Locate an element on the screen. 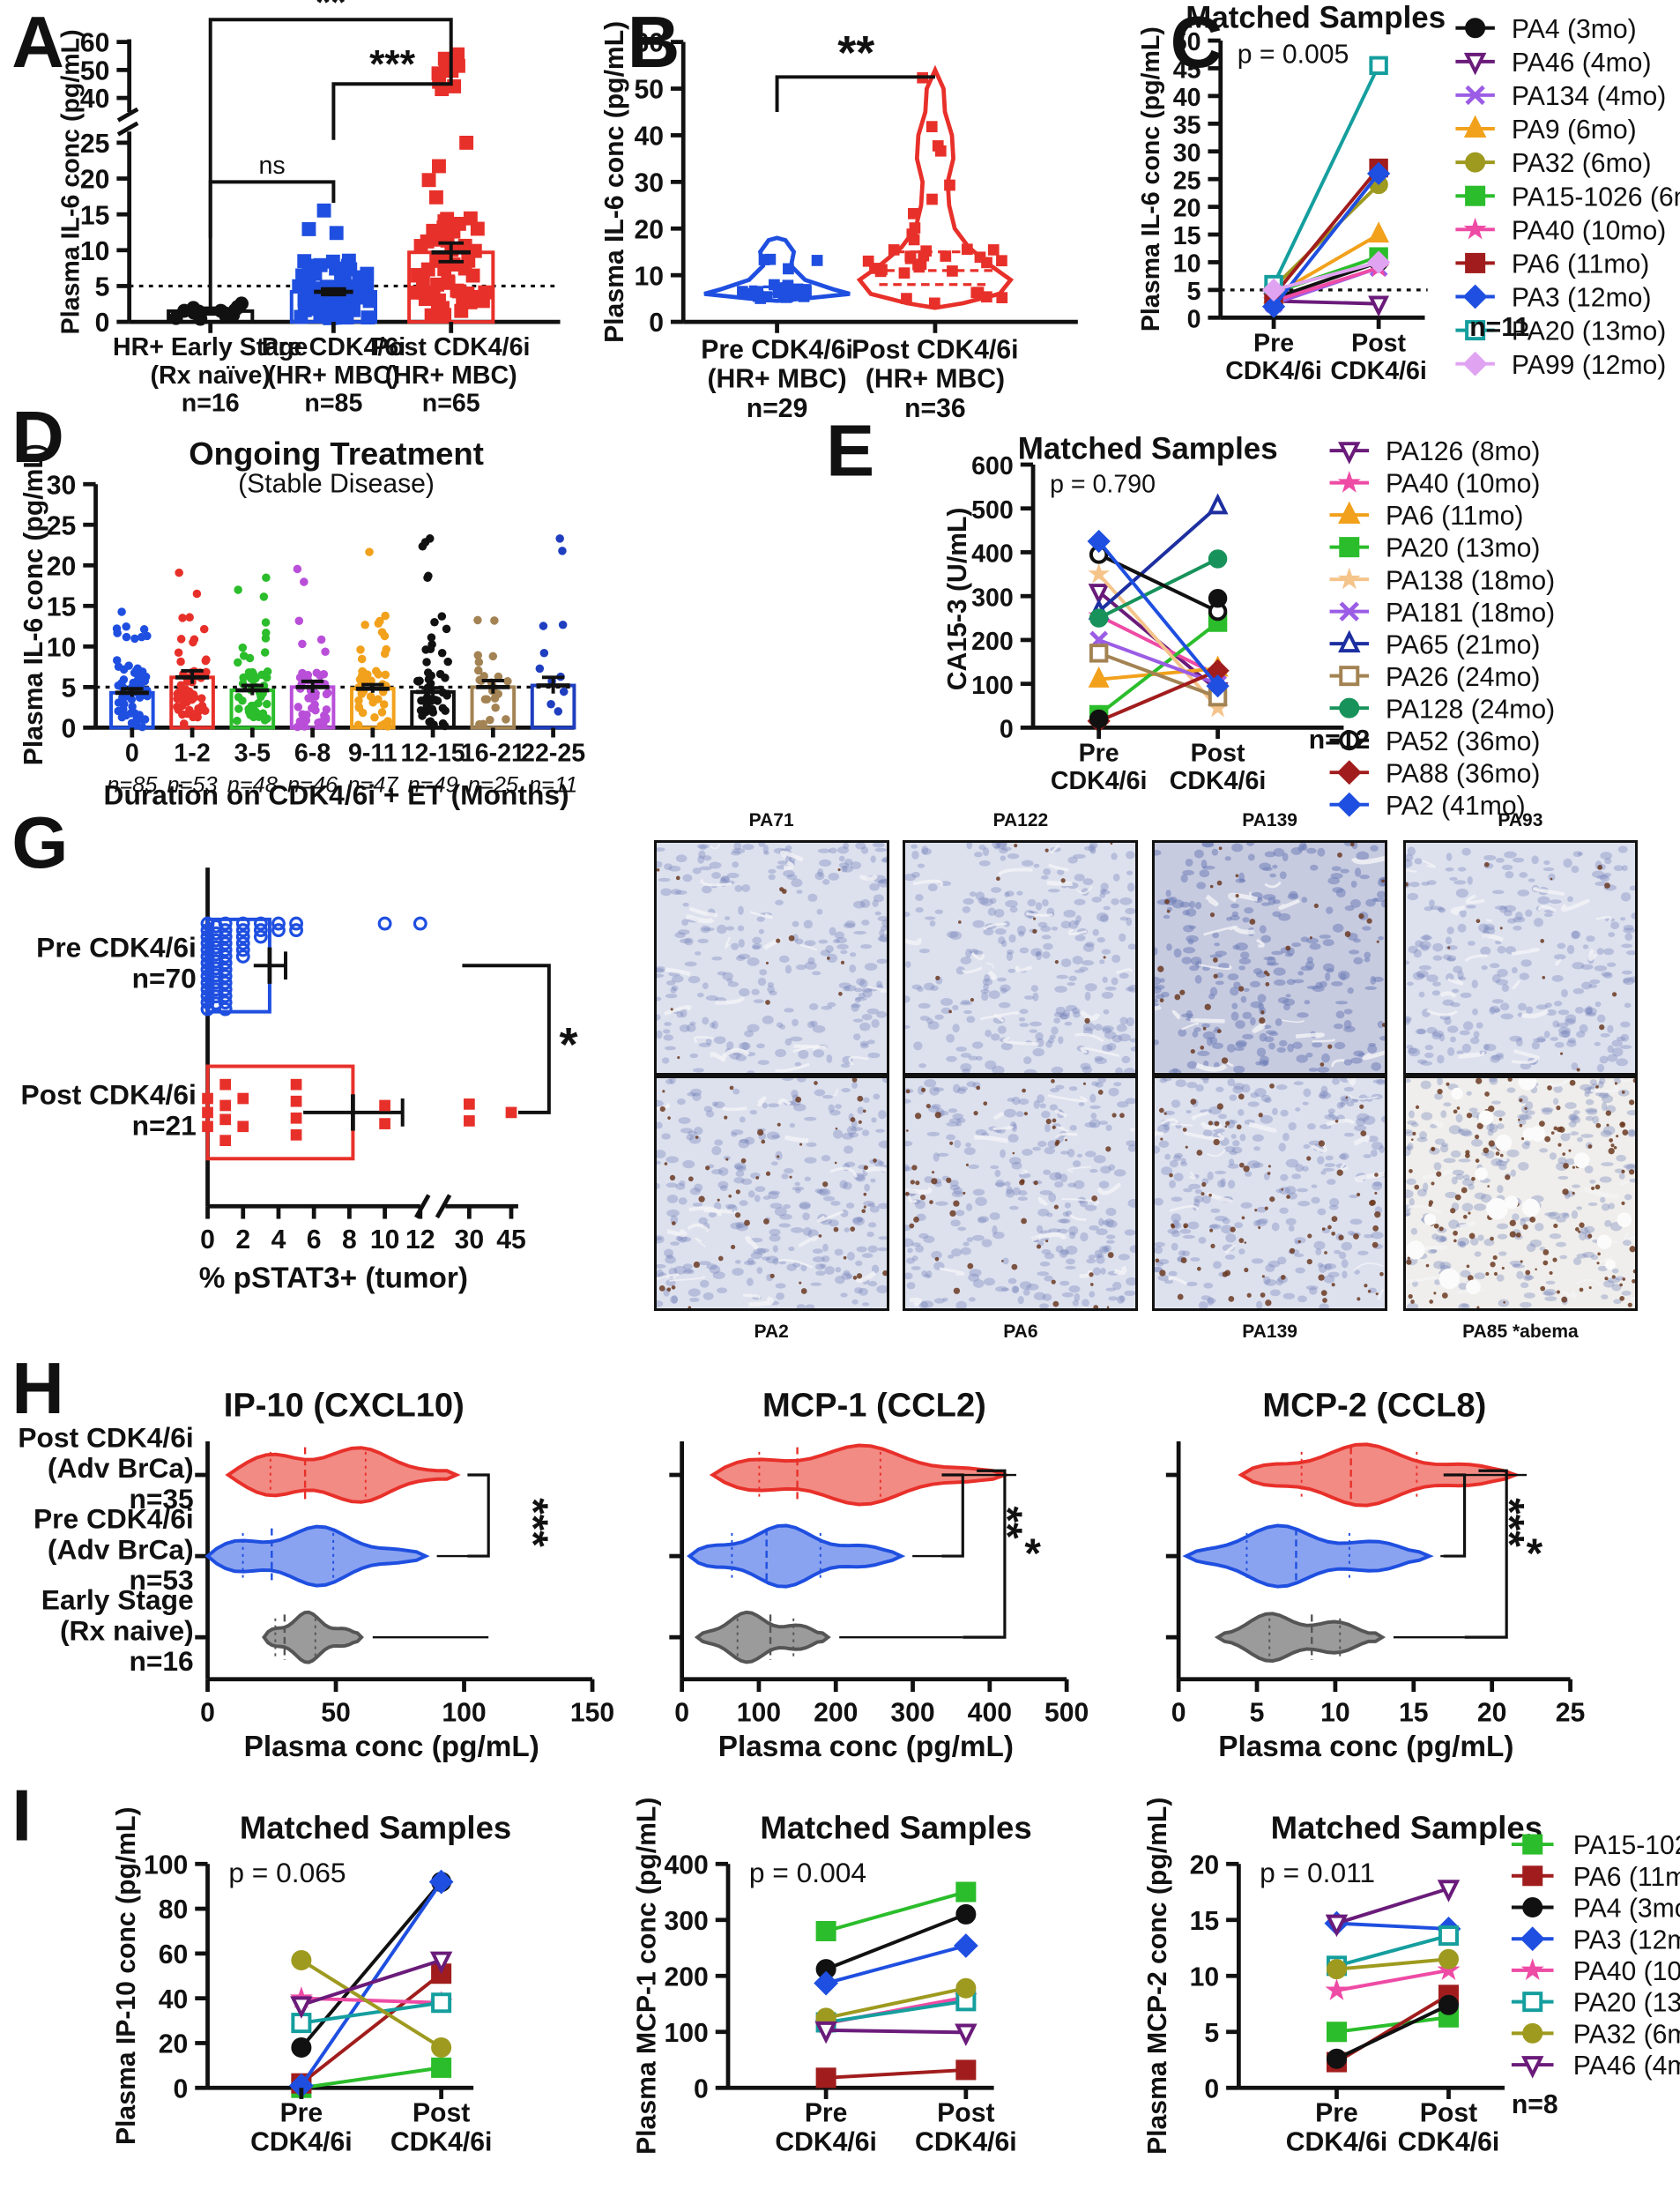 This screenshot has height=2204, width=1680. y-axis-title: Plasma IL-6 conc (pg/mL) is located at coordinates (33, 604).